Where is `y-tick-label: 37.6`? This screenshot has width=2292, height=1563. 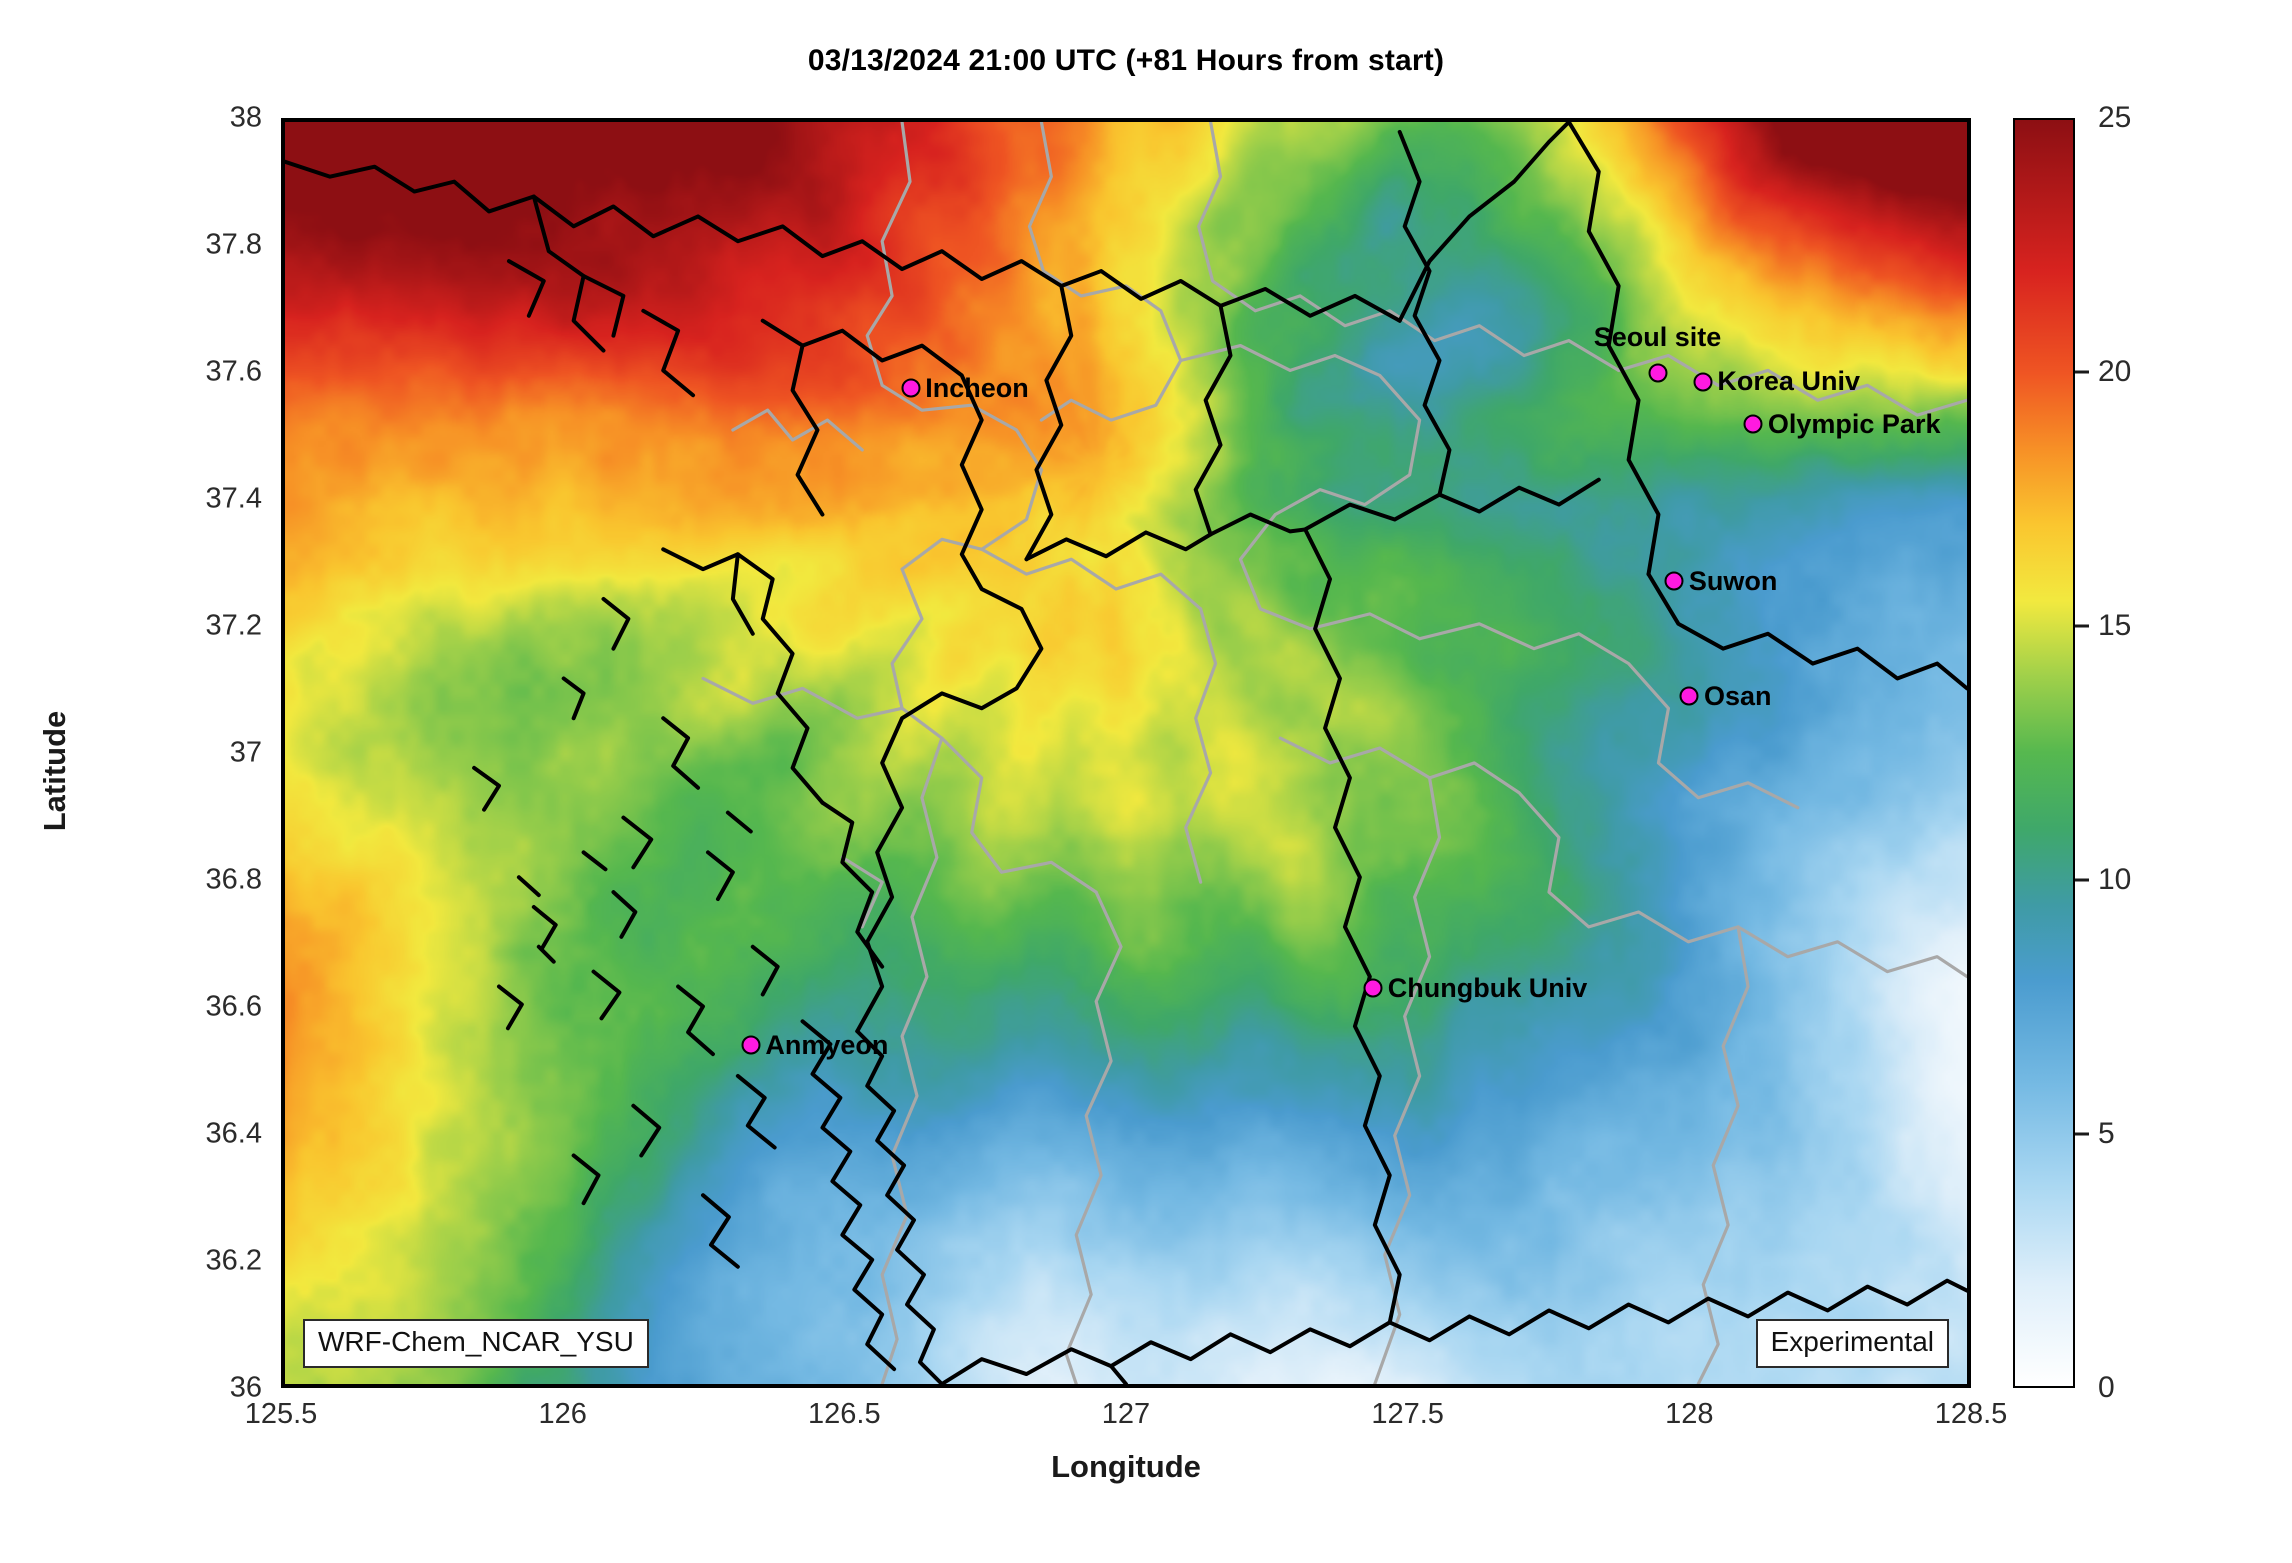 y-tick-label: 37.6 is located at coordinates (233, 371).